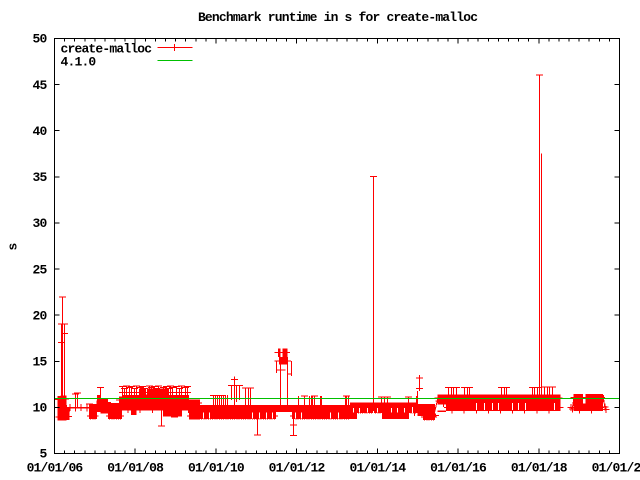  I want to click on svg-text: 01/01/20, so click(616, 468).